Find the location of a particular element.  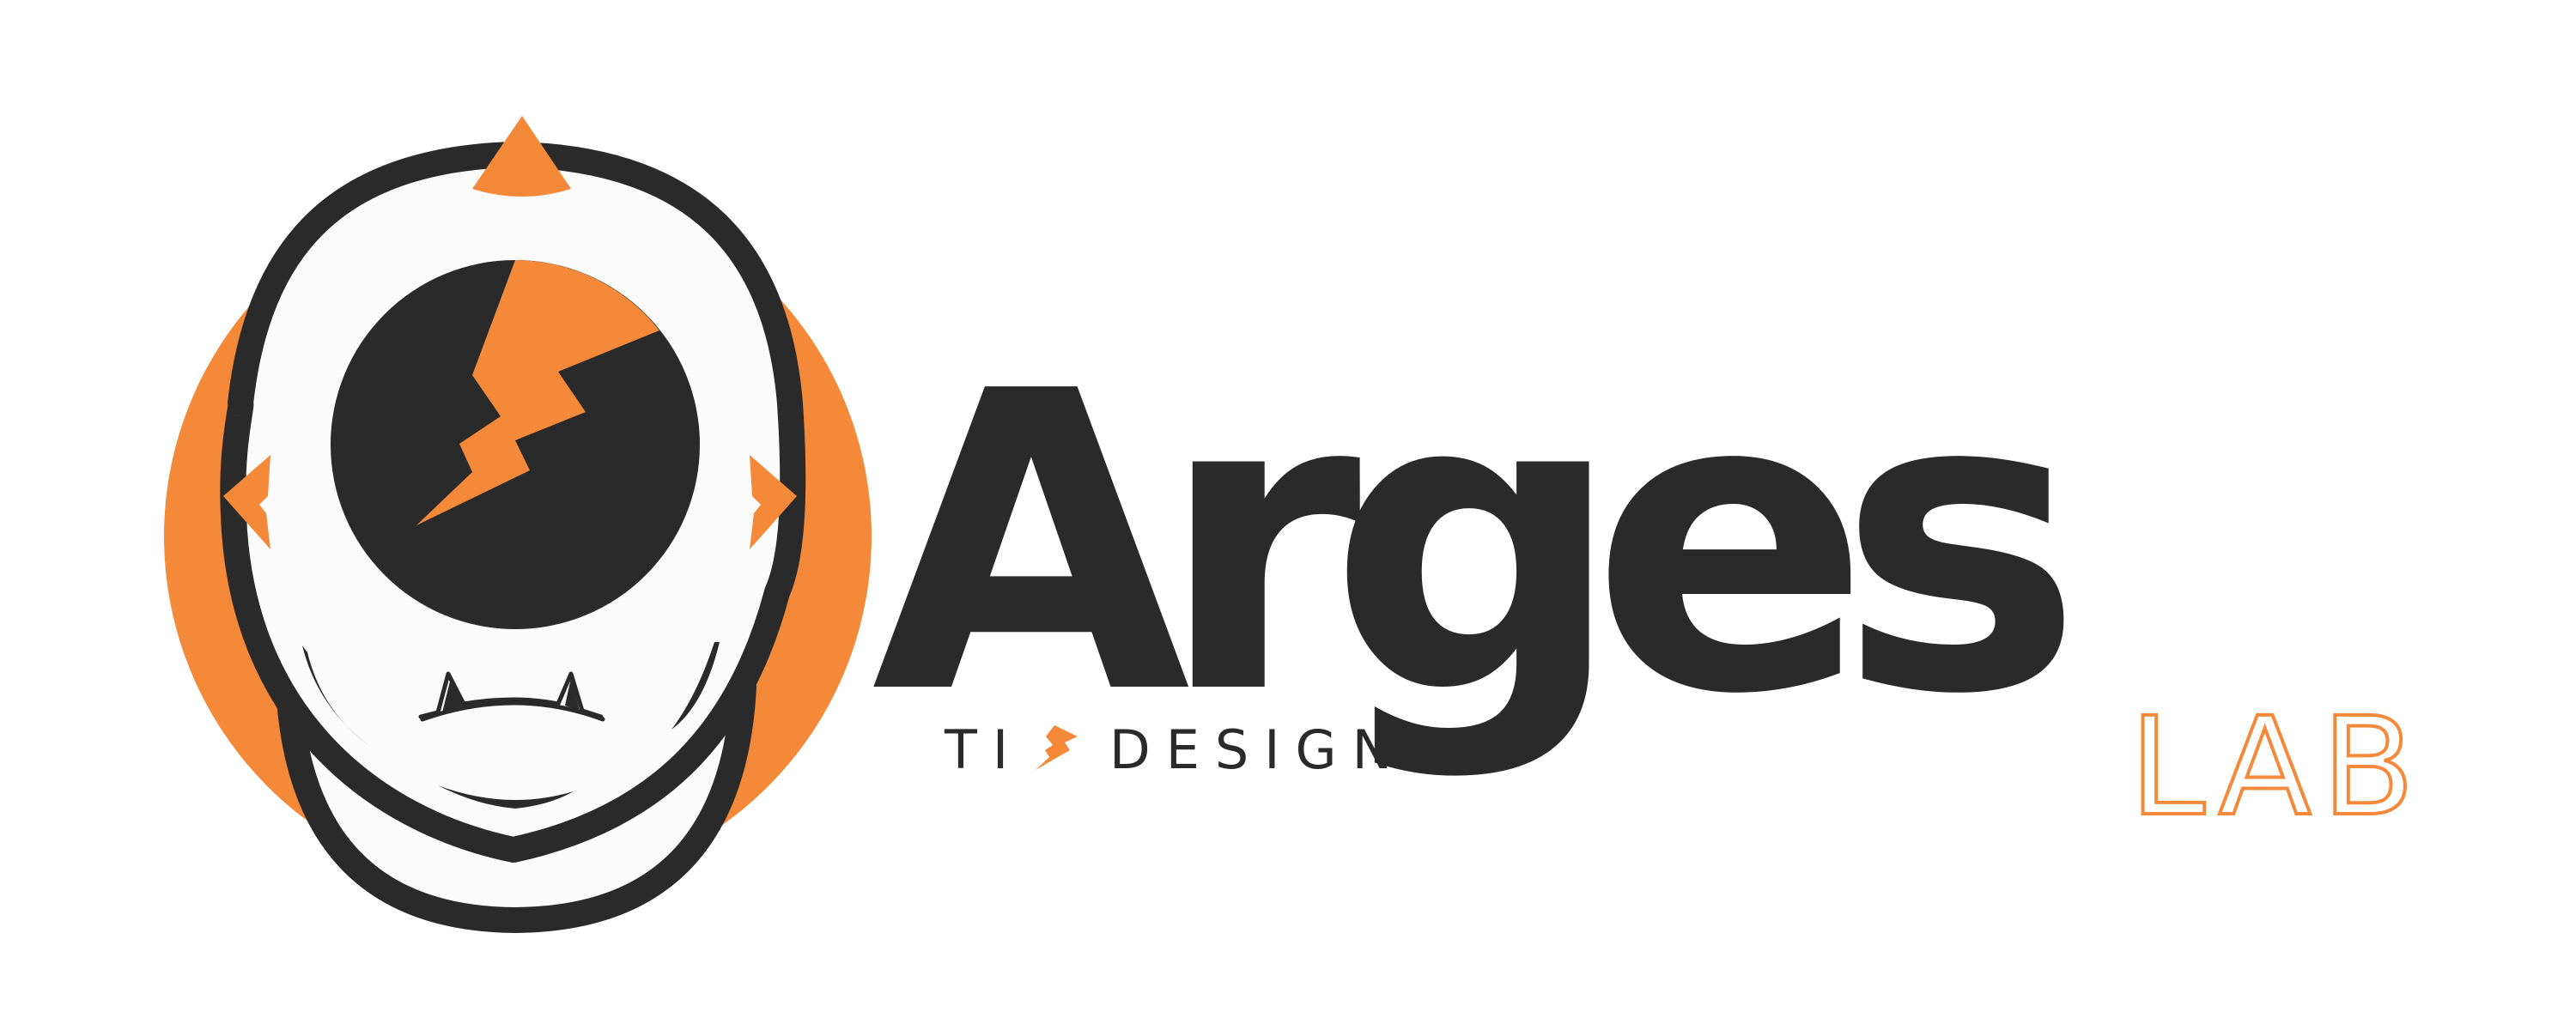

mouth-line is located at coordinates (512, 711).